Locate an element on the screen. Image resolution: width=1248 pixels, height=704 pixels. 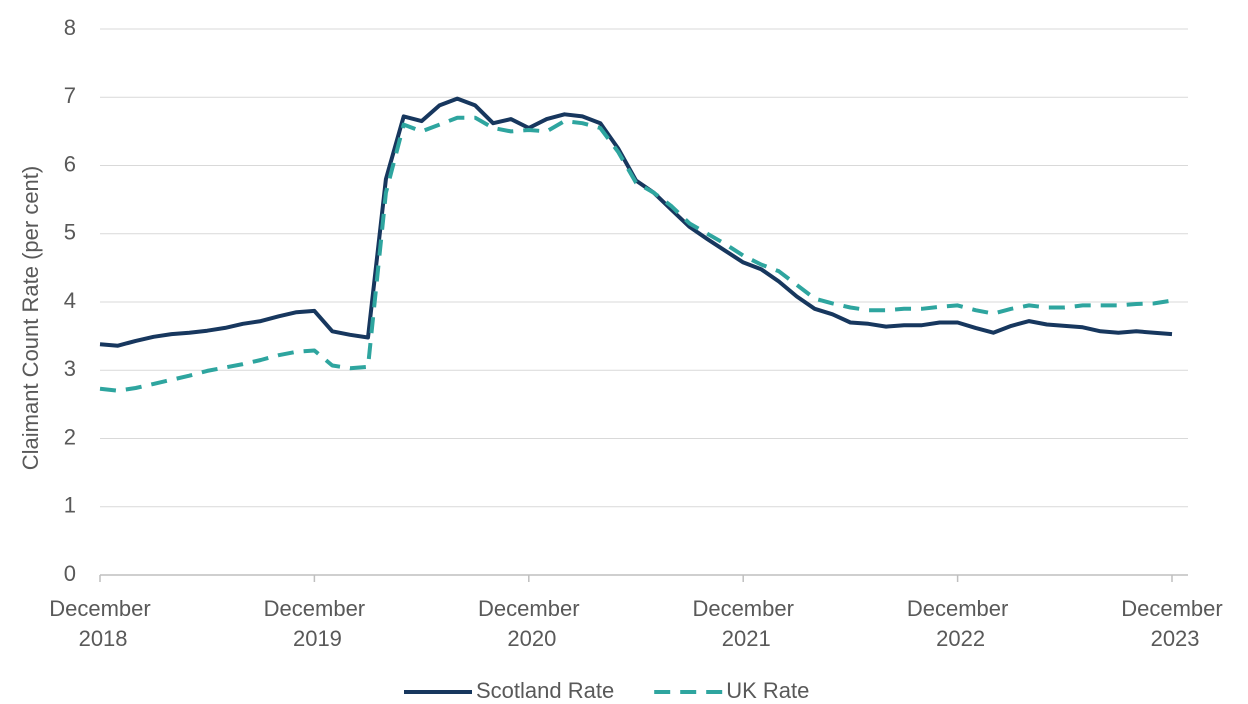
x-tick-label: December 2019 is located at coordinates (314, 623).